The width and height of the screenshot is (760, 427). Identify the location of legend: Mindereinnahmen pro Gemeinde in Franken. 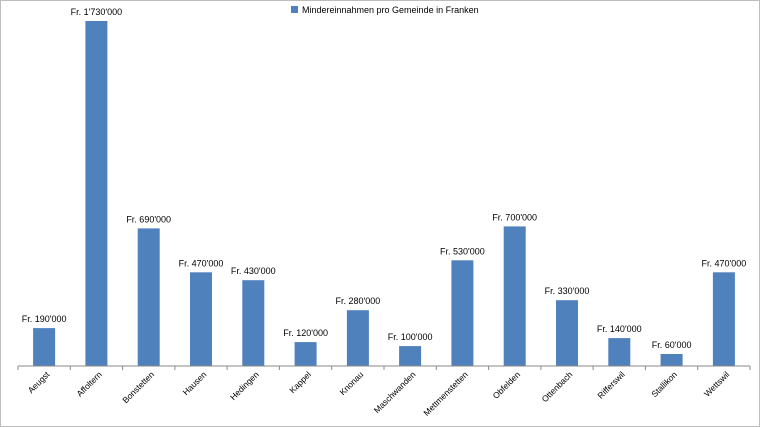
(385, 10).